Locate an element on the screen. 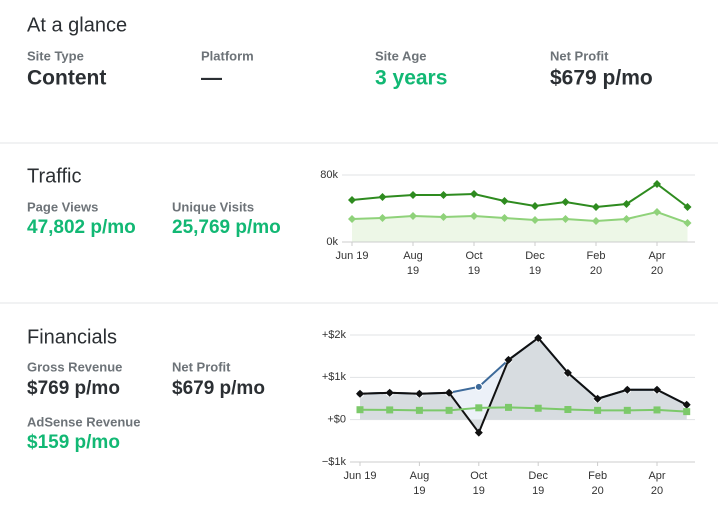  stat-value: Content is located at coordinates (66, 78).